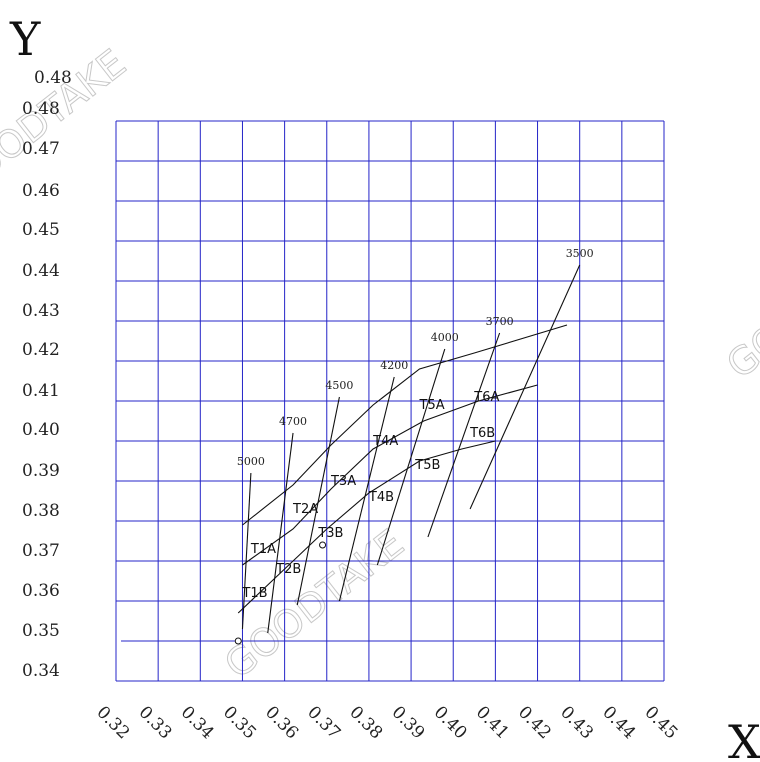 The height and width of the screenshot is (762, 760). I want to click on y-axis-title: Y, so click(25, 39).